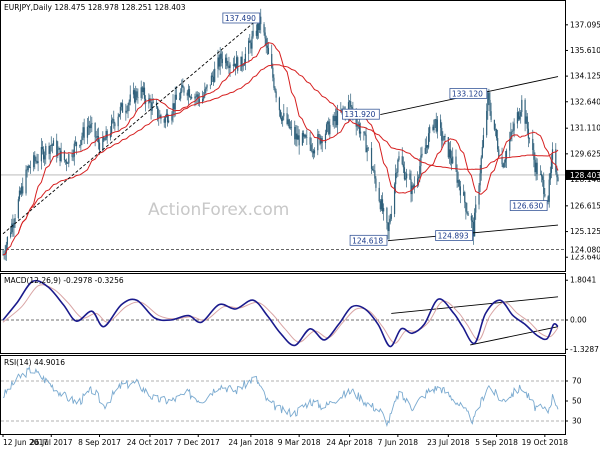 This screenshot has width=600, height=450. What do you see at coordinates (299, 442) in the screenshot?
I see `x-tick-label: 9 Mar 2018` at bounding box center [299, 442].